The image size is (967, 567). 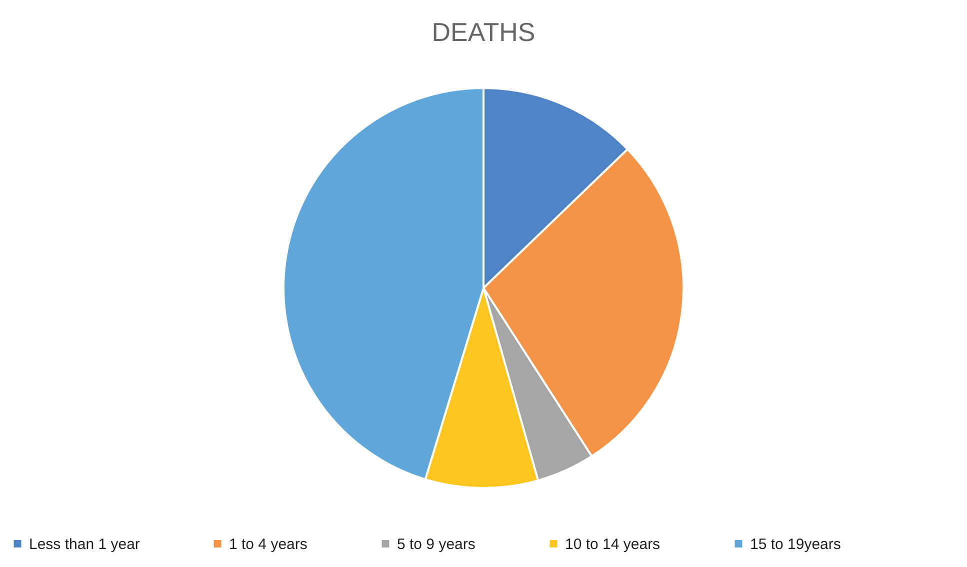 I want to click on legend-label: Less than 1 year, so click(x=84, y=544).